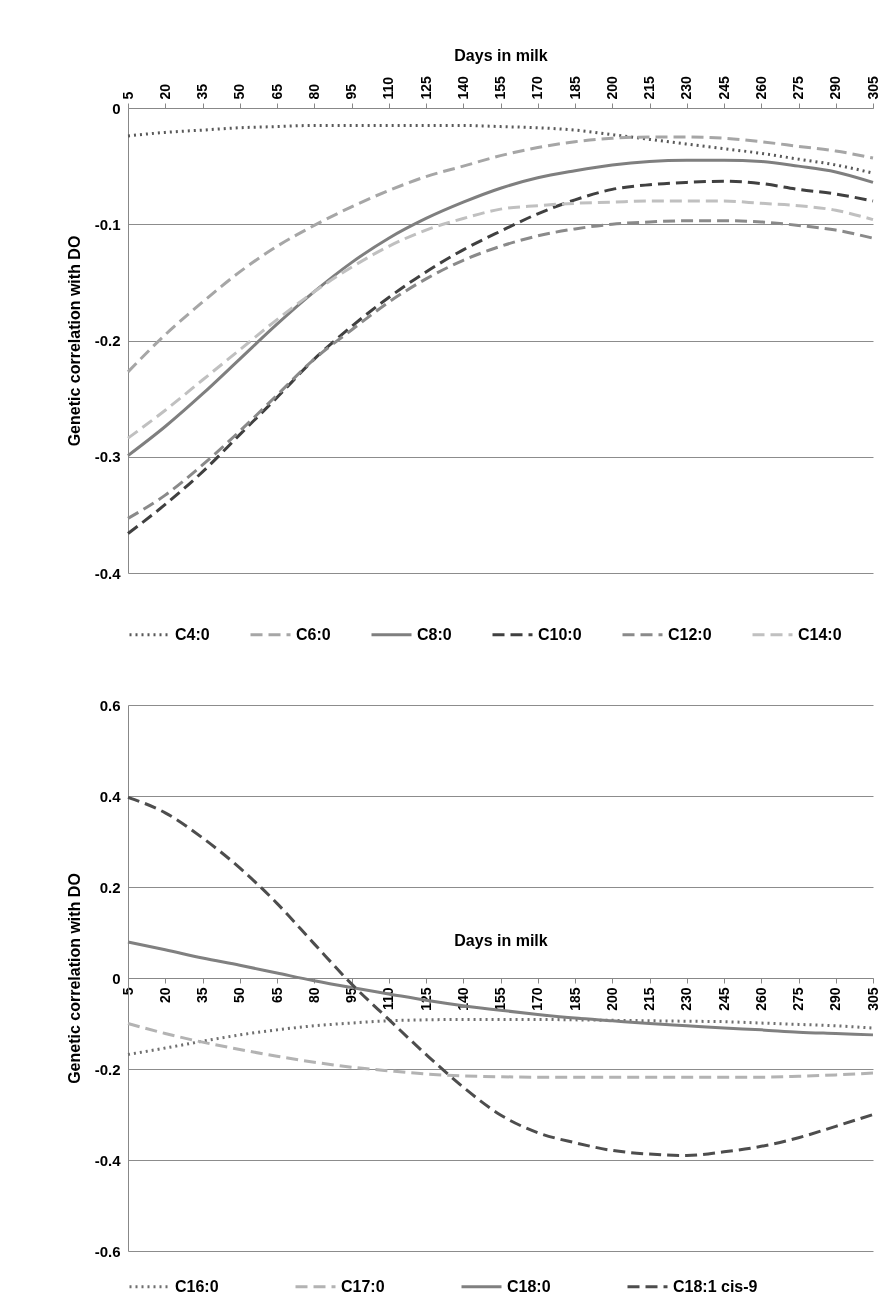  What do you see at coordinates (363, 1286) in the screenshot?
I see `legend-label: C17:0` at bounding box center [363, 1286].